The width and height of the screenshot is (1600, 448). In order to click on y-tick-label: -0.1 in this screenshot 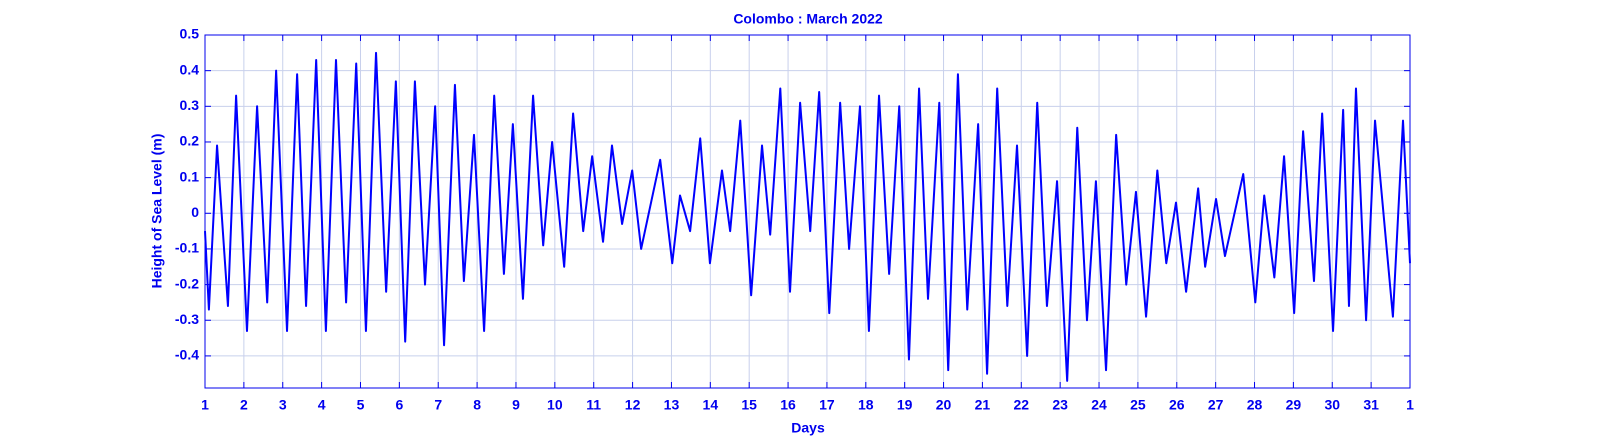, I will do `click(187, 248)`.